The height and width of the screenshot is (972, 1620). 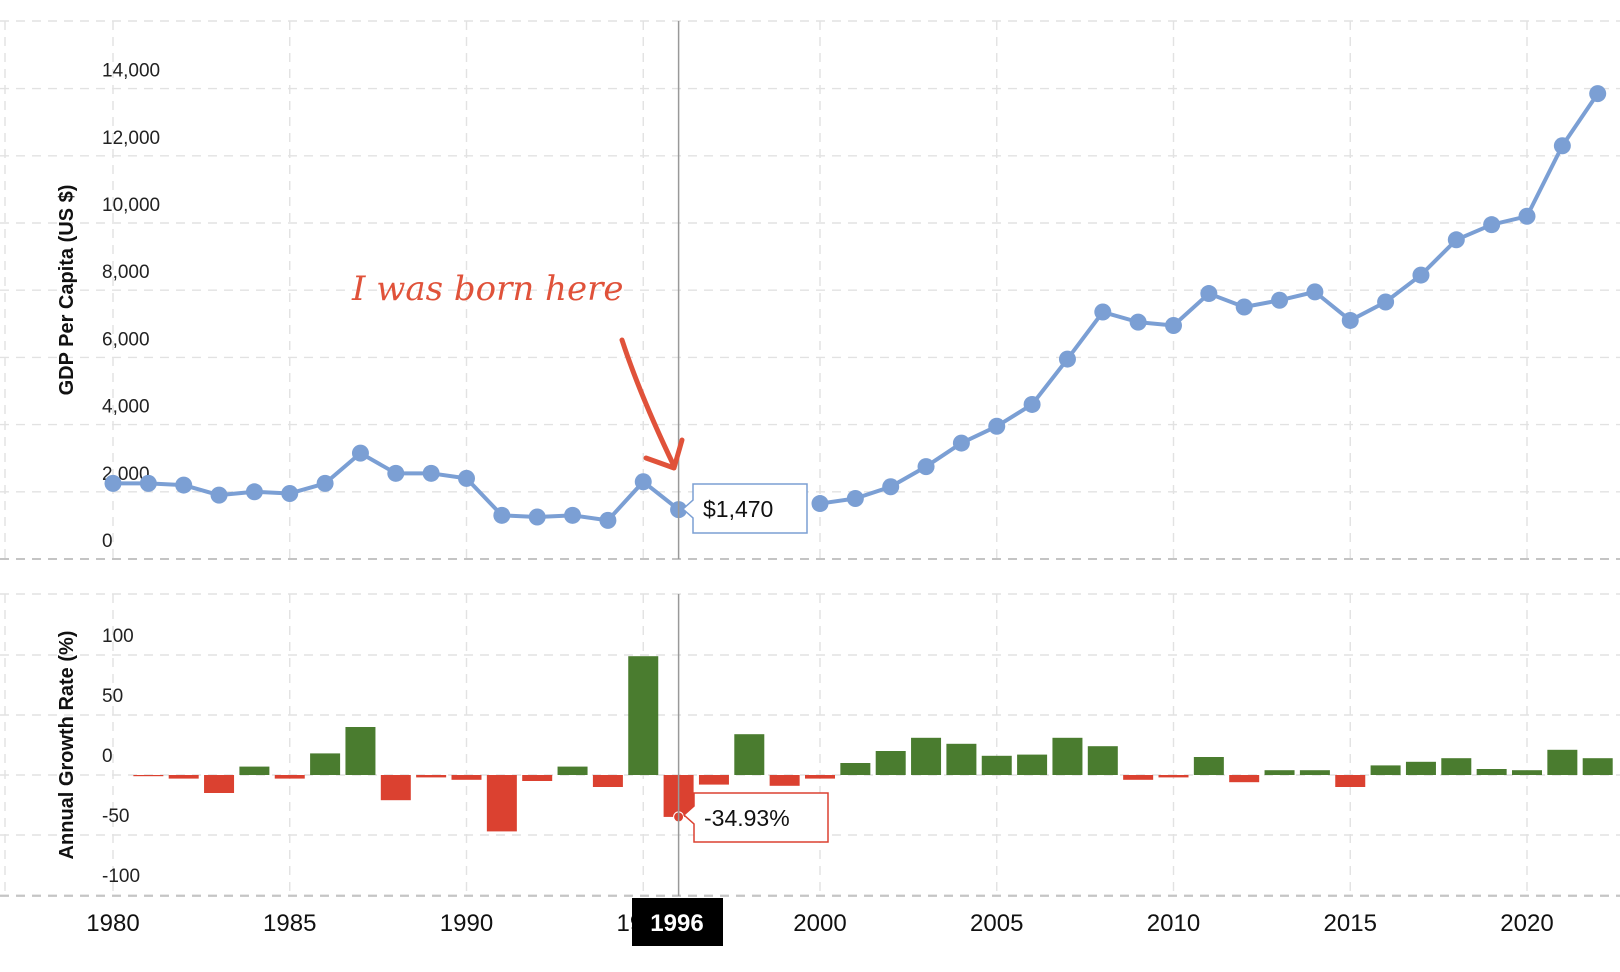 I want to click on x-tick-label: 1990, so click(x=466, y=923).